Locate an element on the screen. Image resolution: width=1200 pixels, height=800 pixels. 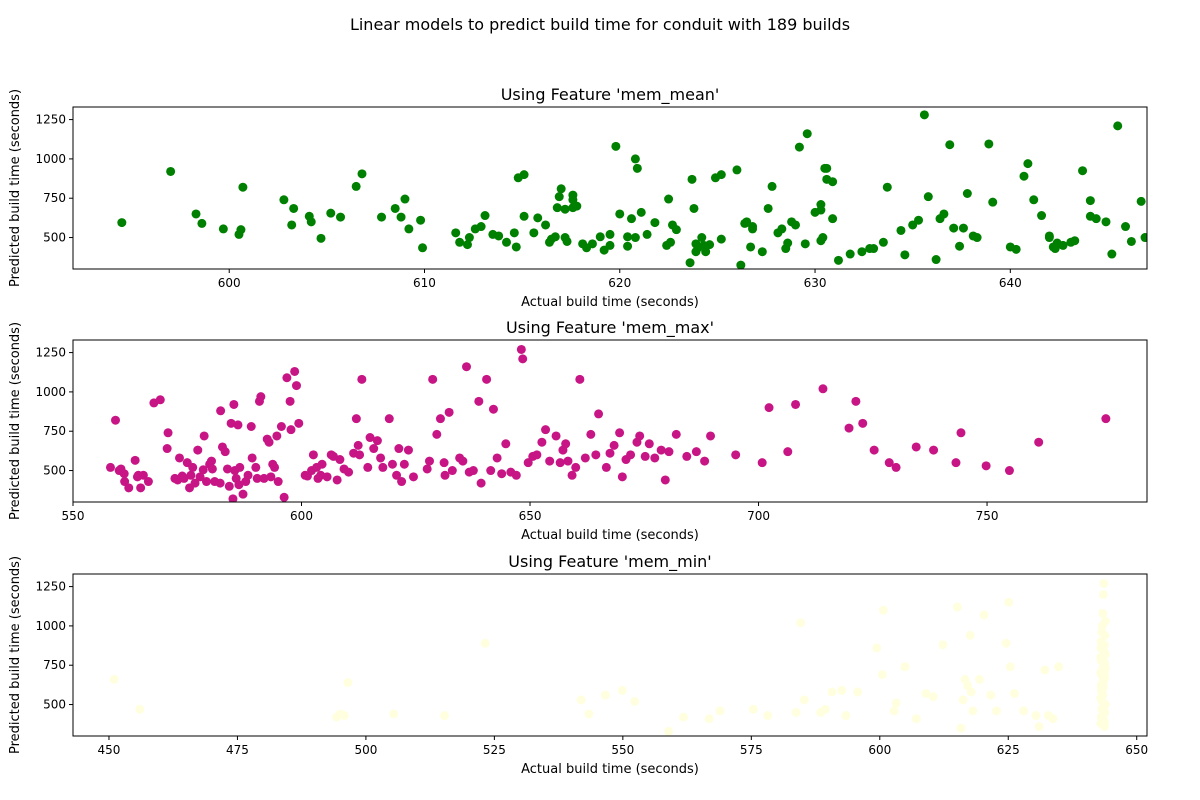
x-tick-label: 625 is located at coordinates (1008, 750).